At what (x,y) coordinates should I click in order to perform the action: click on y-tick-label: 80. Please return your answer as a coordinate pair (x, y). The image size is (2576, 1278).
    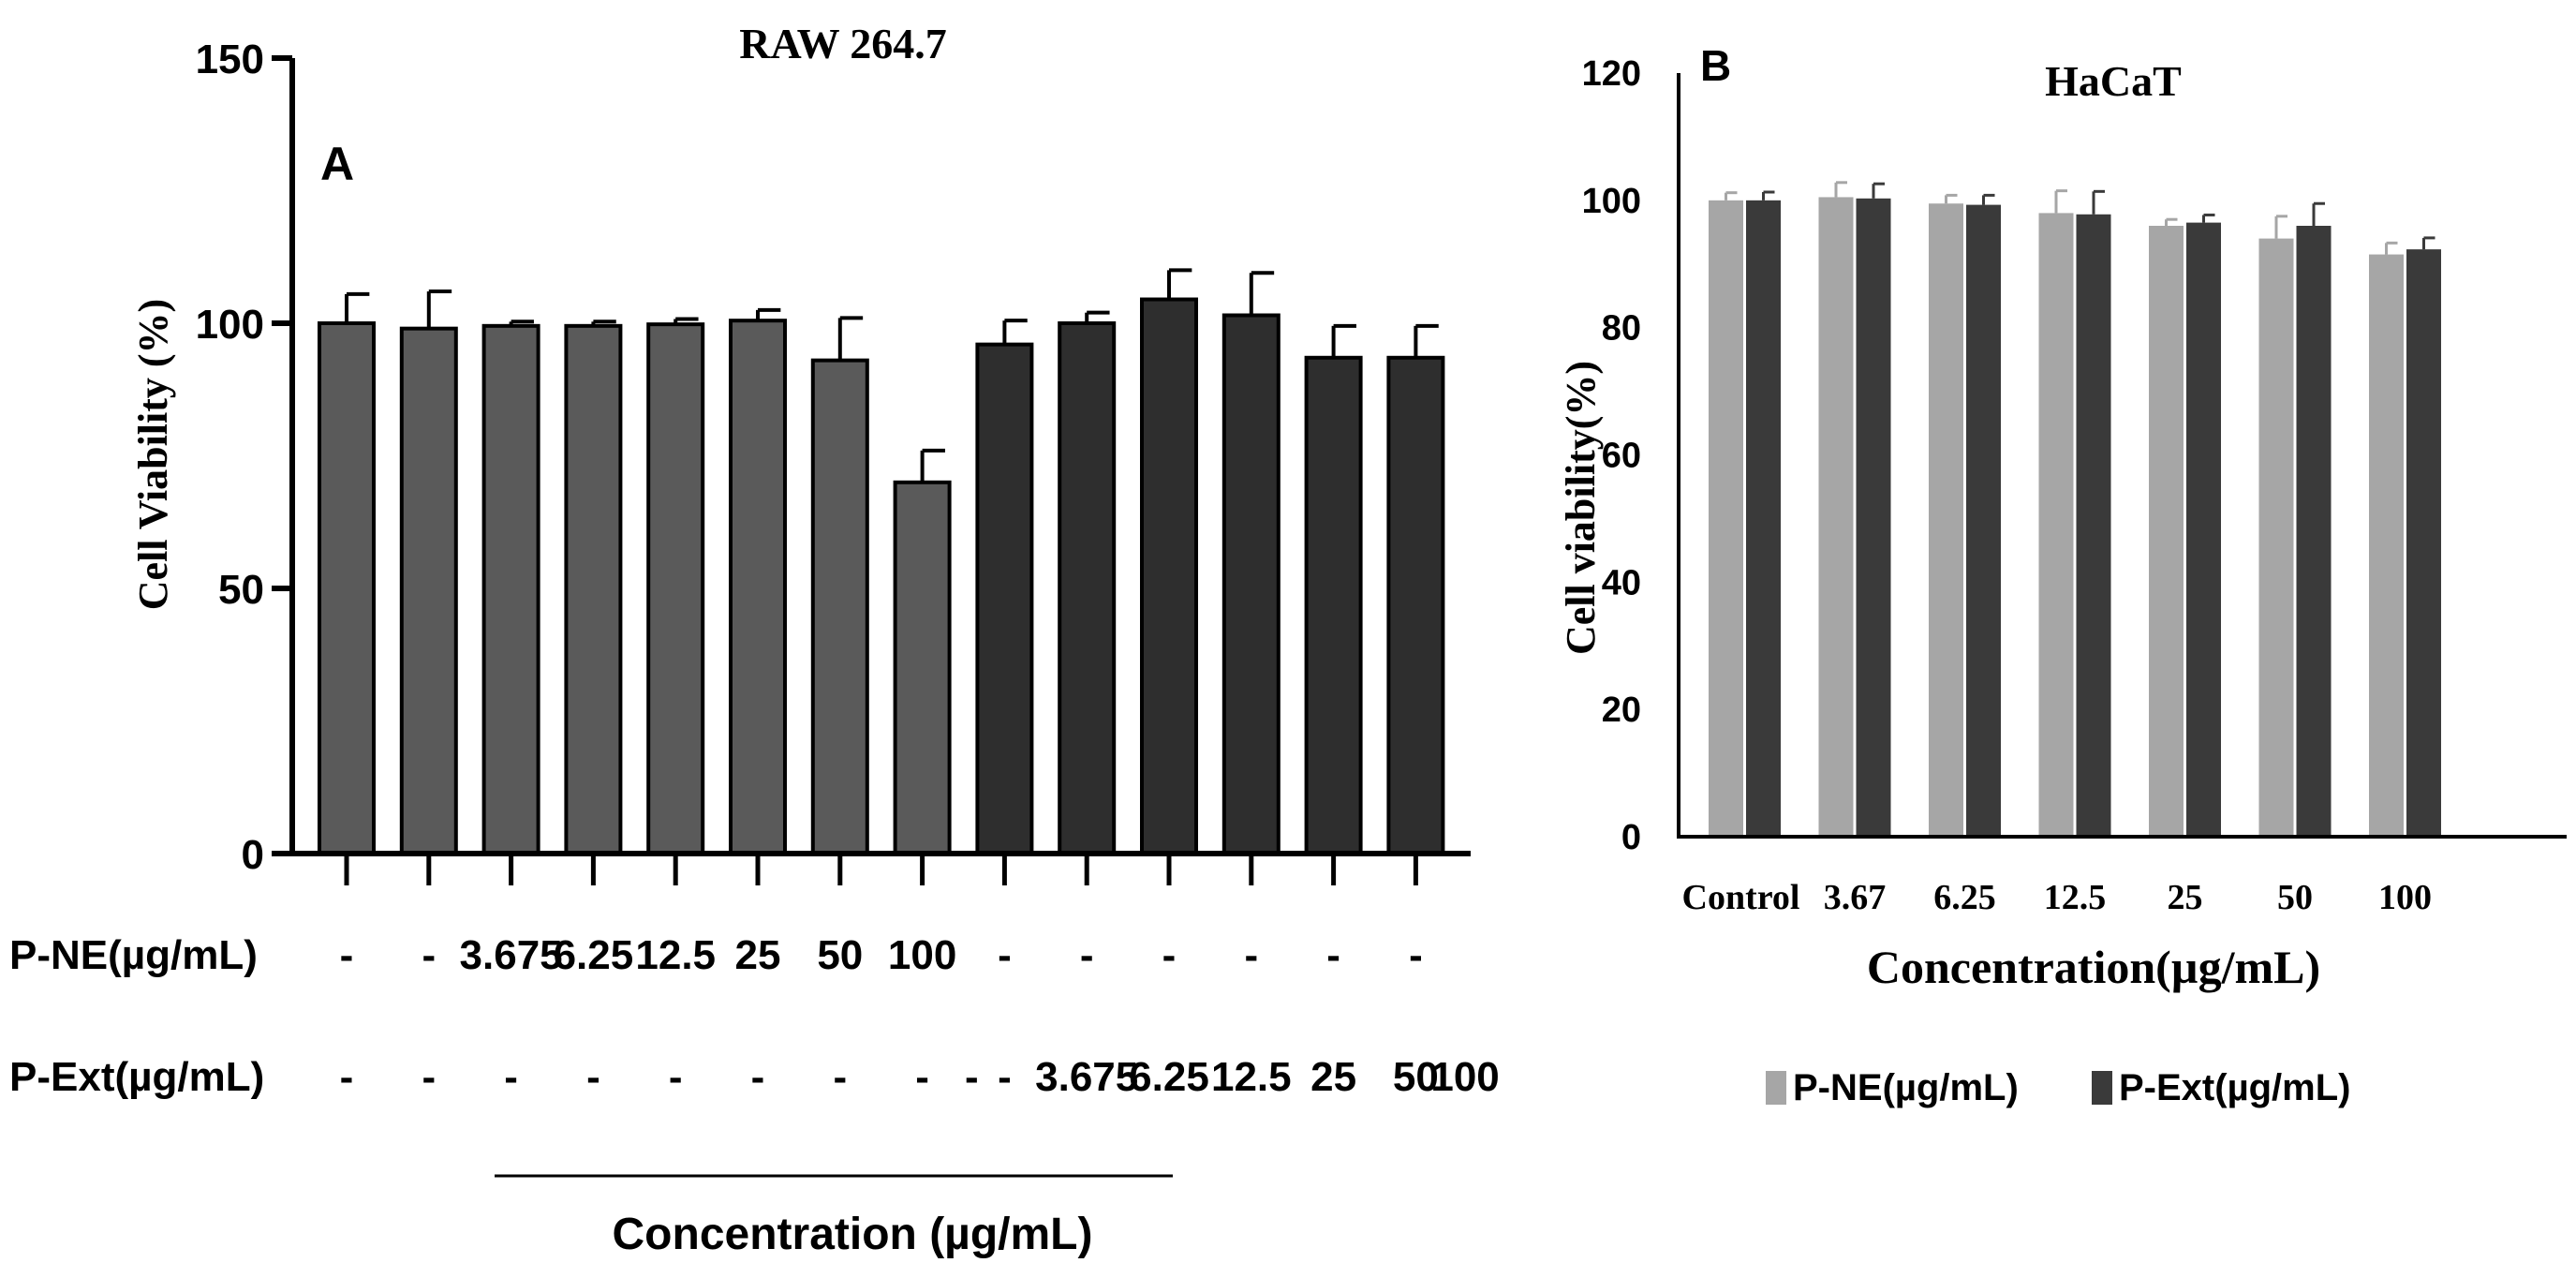
    Looking at the image, I should click on (1621, 329).